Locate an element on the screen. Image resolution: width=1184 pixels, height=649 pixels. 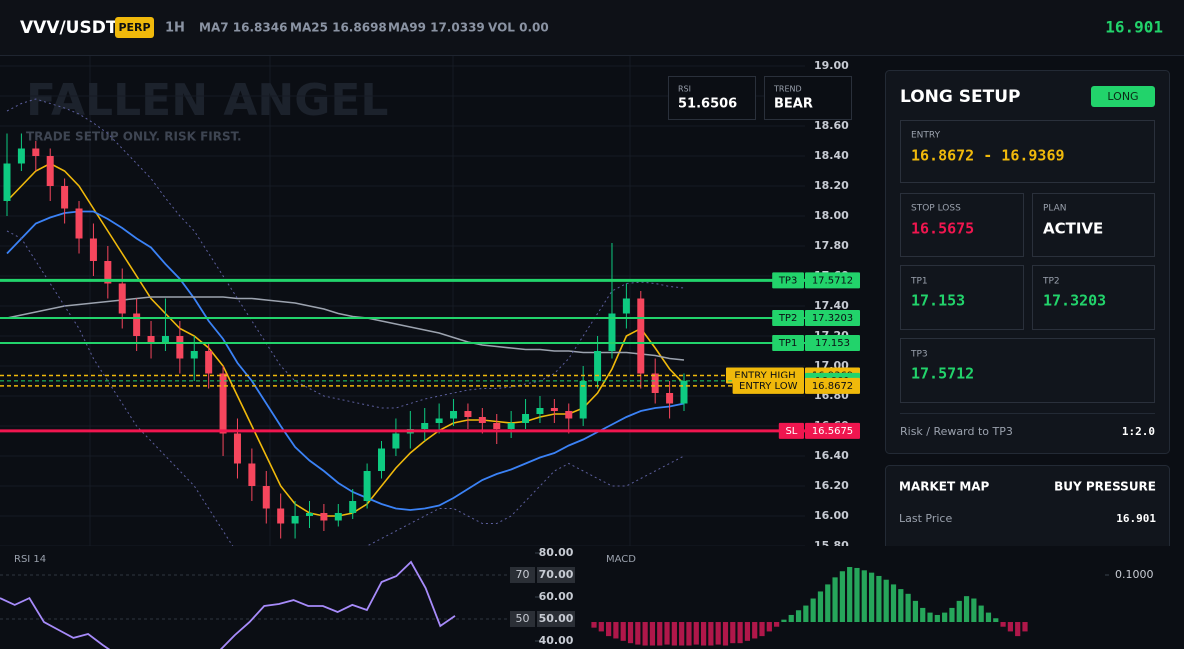
tp2-box is located at coordinates (1093, 297).